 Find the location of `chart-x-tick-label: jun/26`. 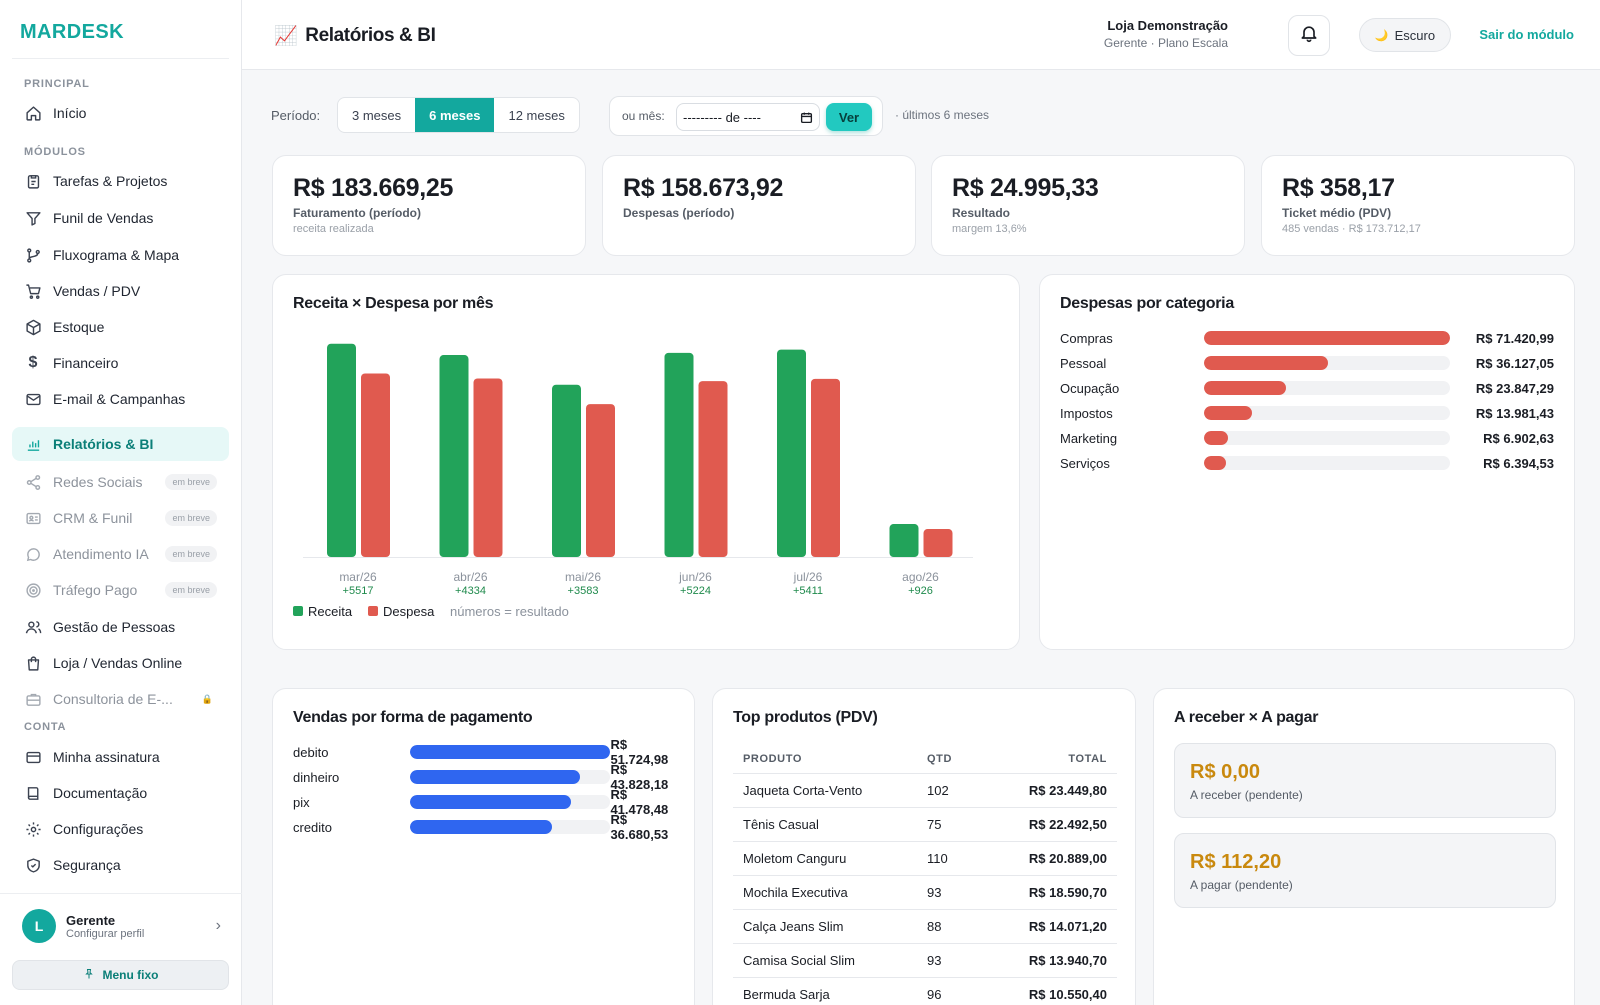

chart-x-tick-label: jun/26 is located at coordinates (695, 577).